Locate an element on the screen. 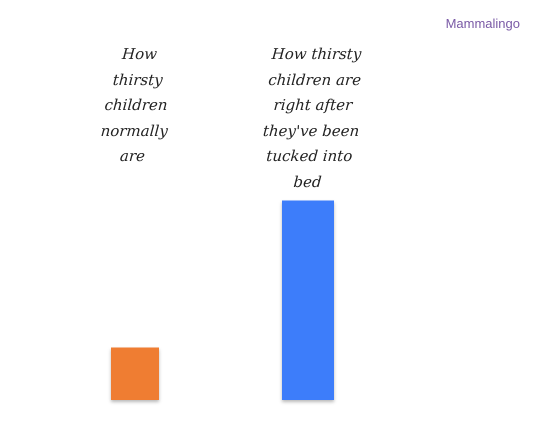 The height and width of the screenshot is (423, 534). bar-bedtime-thirst is located at coordinates (308, 300).